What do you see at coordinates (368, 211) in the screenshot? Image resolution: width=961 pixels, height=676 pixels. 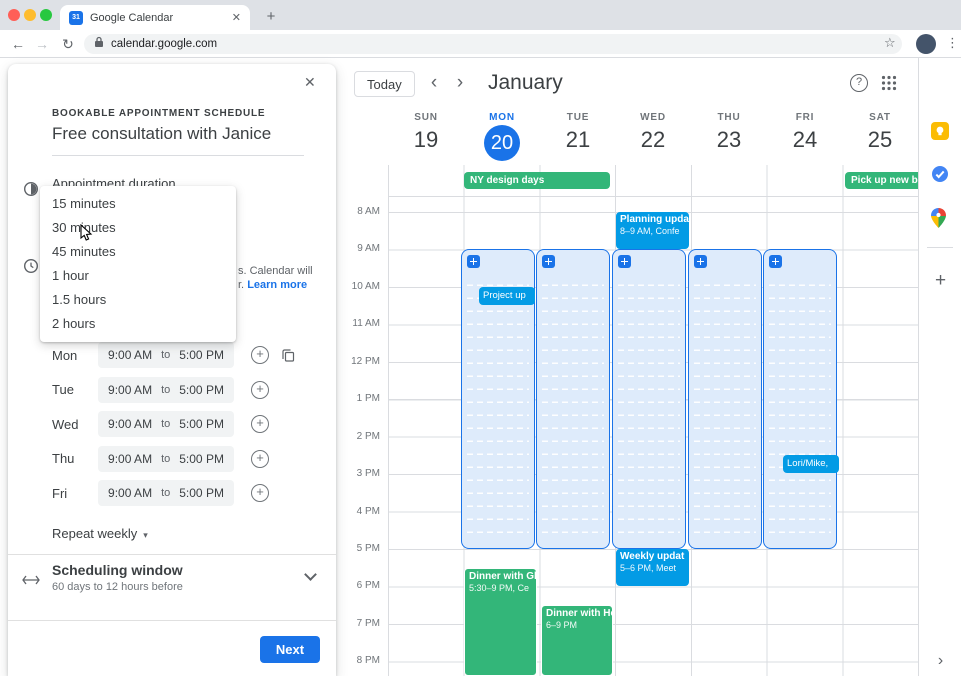 I see `time-label: 8 AM` at bounding box center [368, 211].